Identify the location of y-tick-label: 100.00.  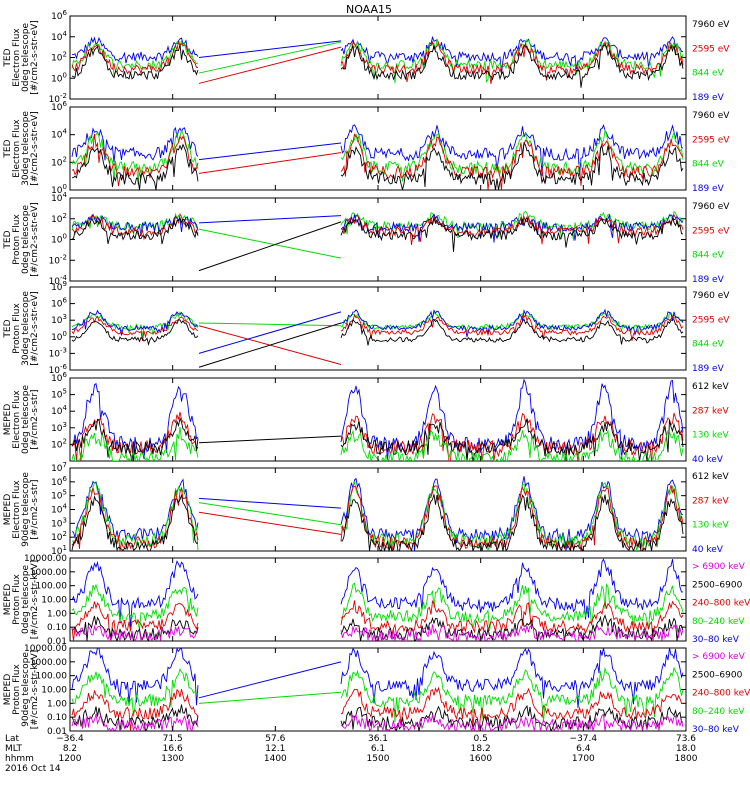
(52, 677).